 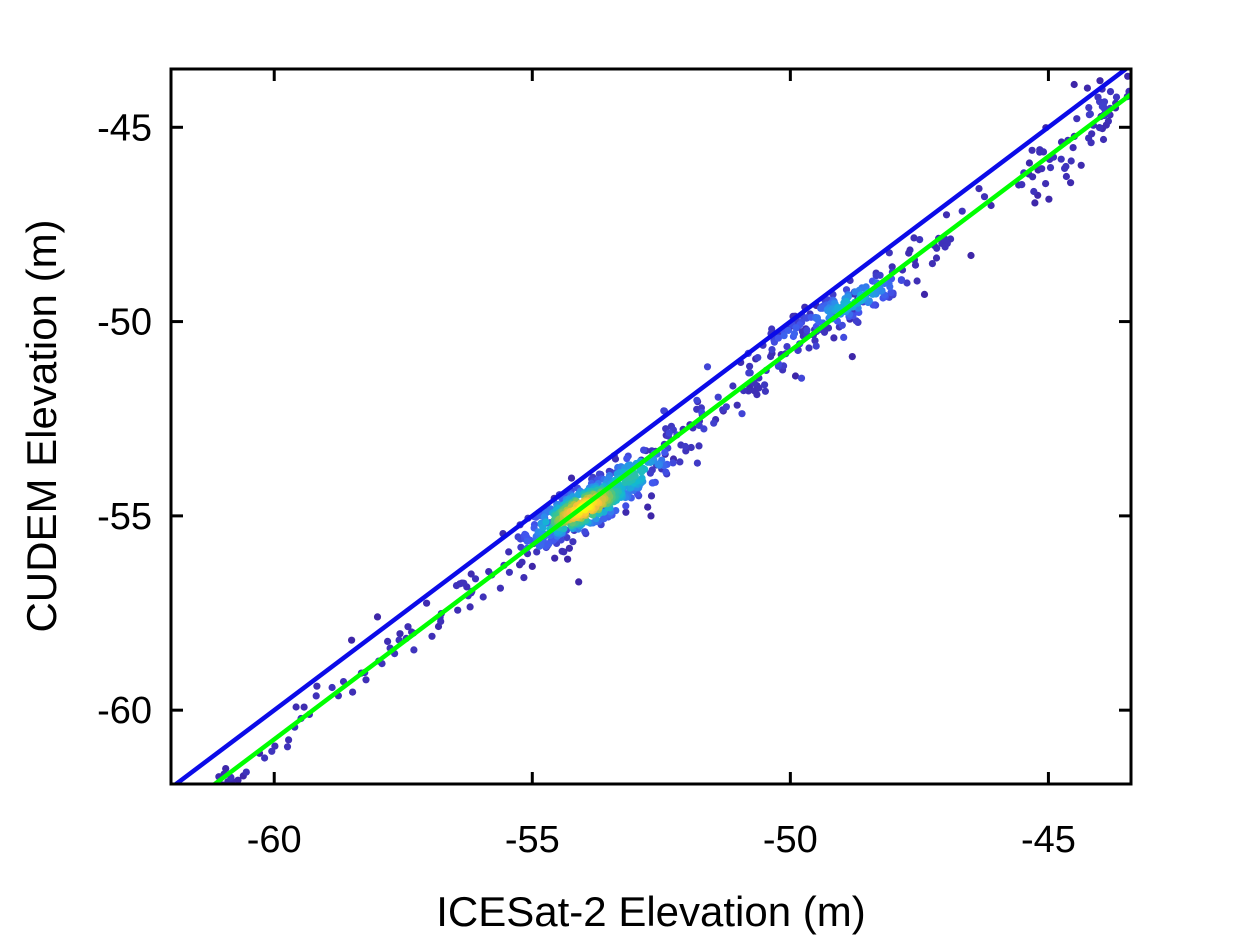 I want to click on y-axis-label: CUDEM Elevation (m), so click(x=41, y=425).